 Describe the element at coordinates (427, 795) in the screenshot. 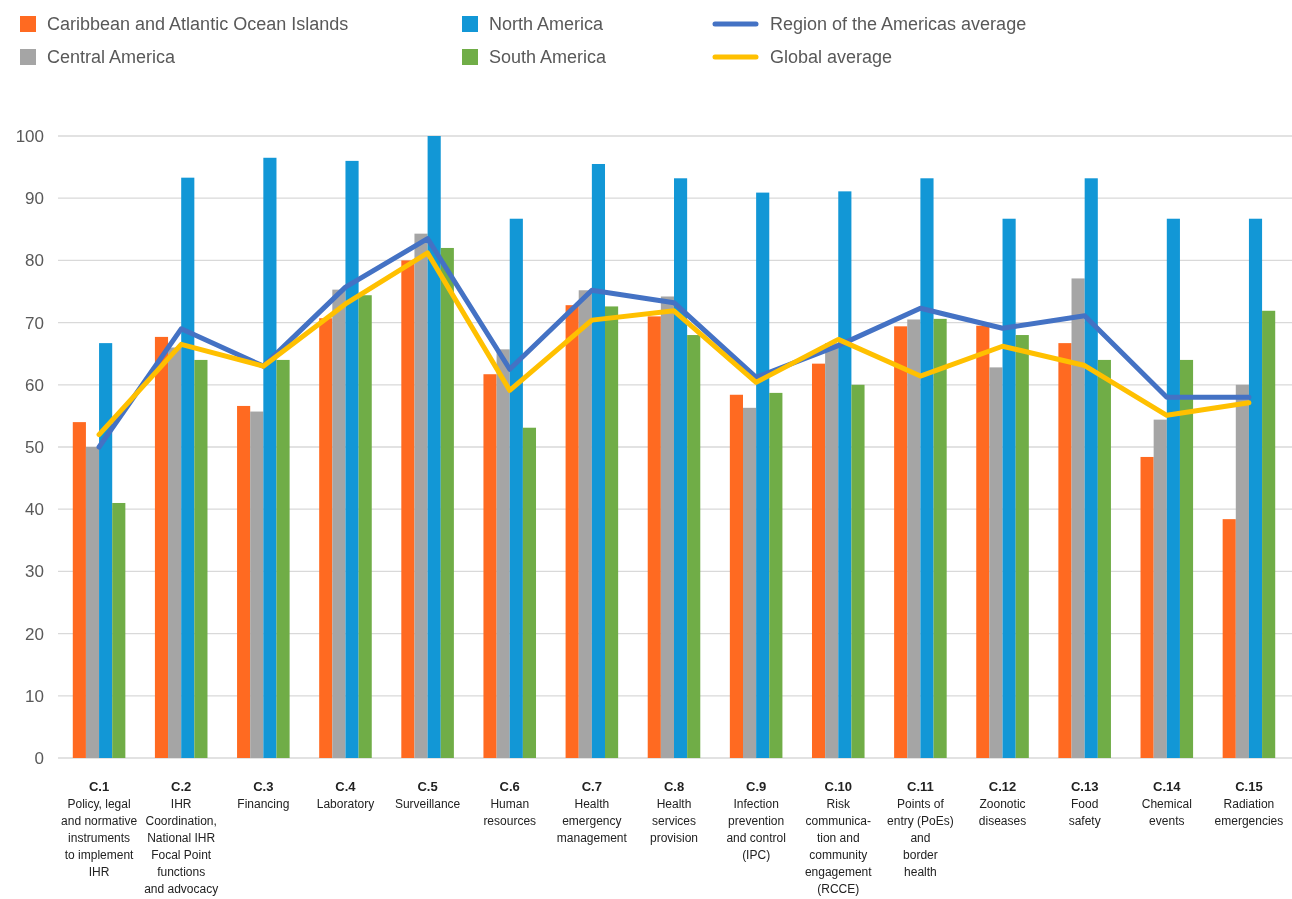

I see `x-tick-label: C.5 Surveillance` at that location.